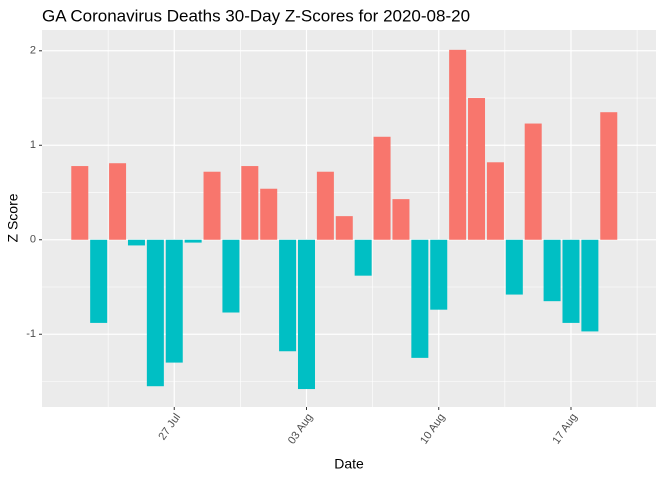 This screenshot has height=480, width=672. Describe the element at coordinates (33, 240) in the screenshot. I see `y-tick-label: 0` at that location.